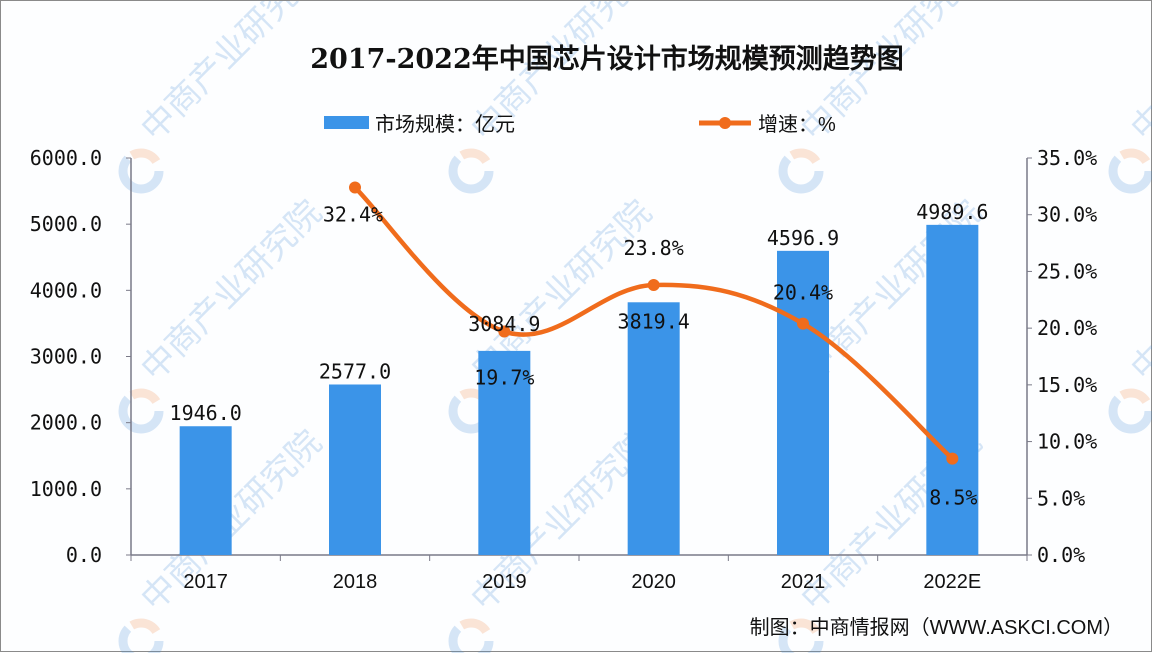 This screenshot has height=653, width=1152. Describe the element at coordinates (952, 212) in the screenshot. I see `bar-value-label: 4989.6` at that location.